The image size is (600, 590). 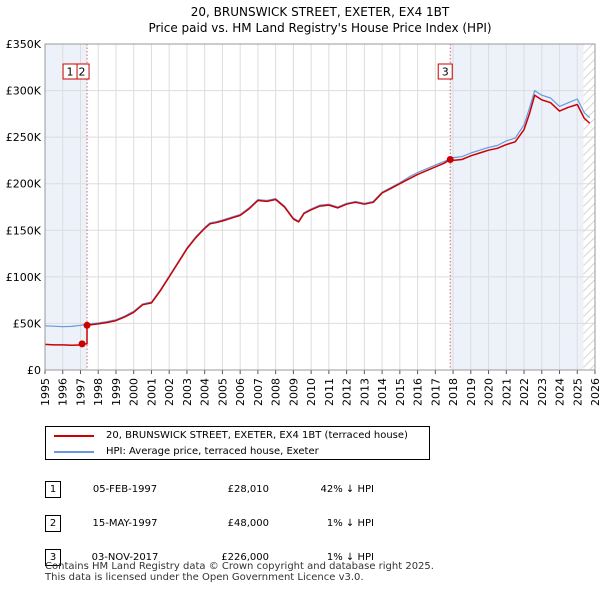 I want to click on sale-marker-label: 2, so click(x=82, y=72).